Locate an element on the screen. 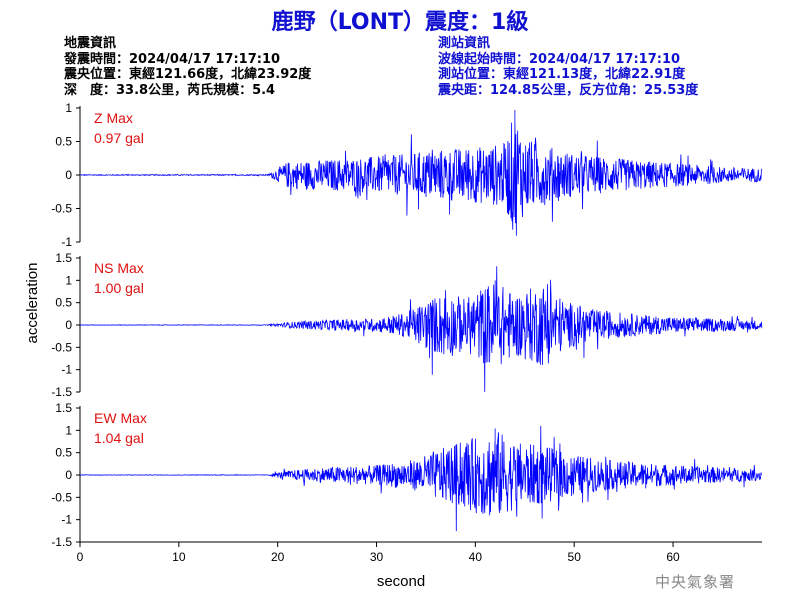  max-label-z: Z Max is located at coordinates (113, 118).